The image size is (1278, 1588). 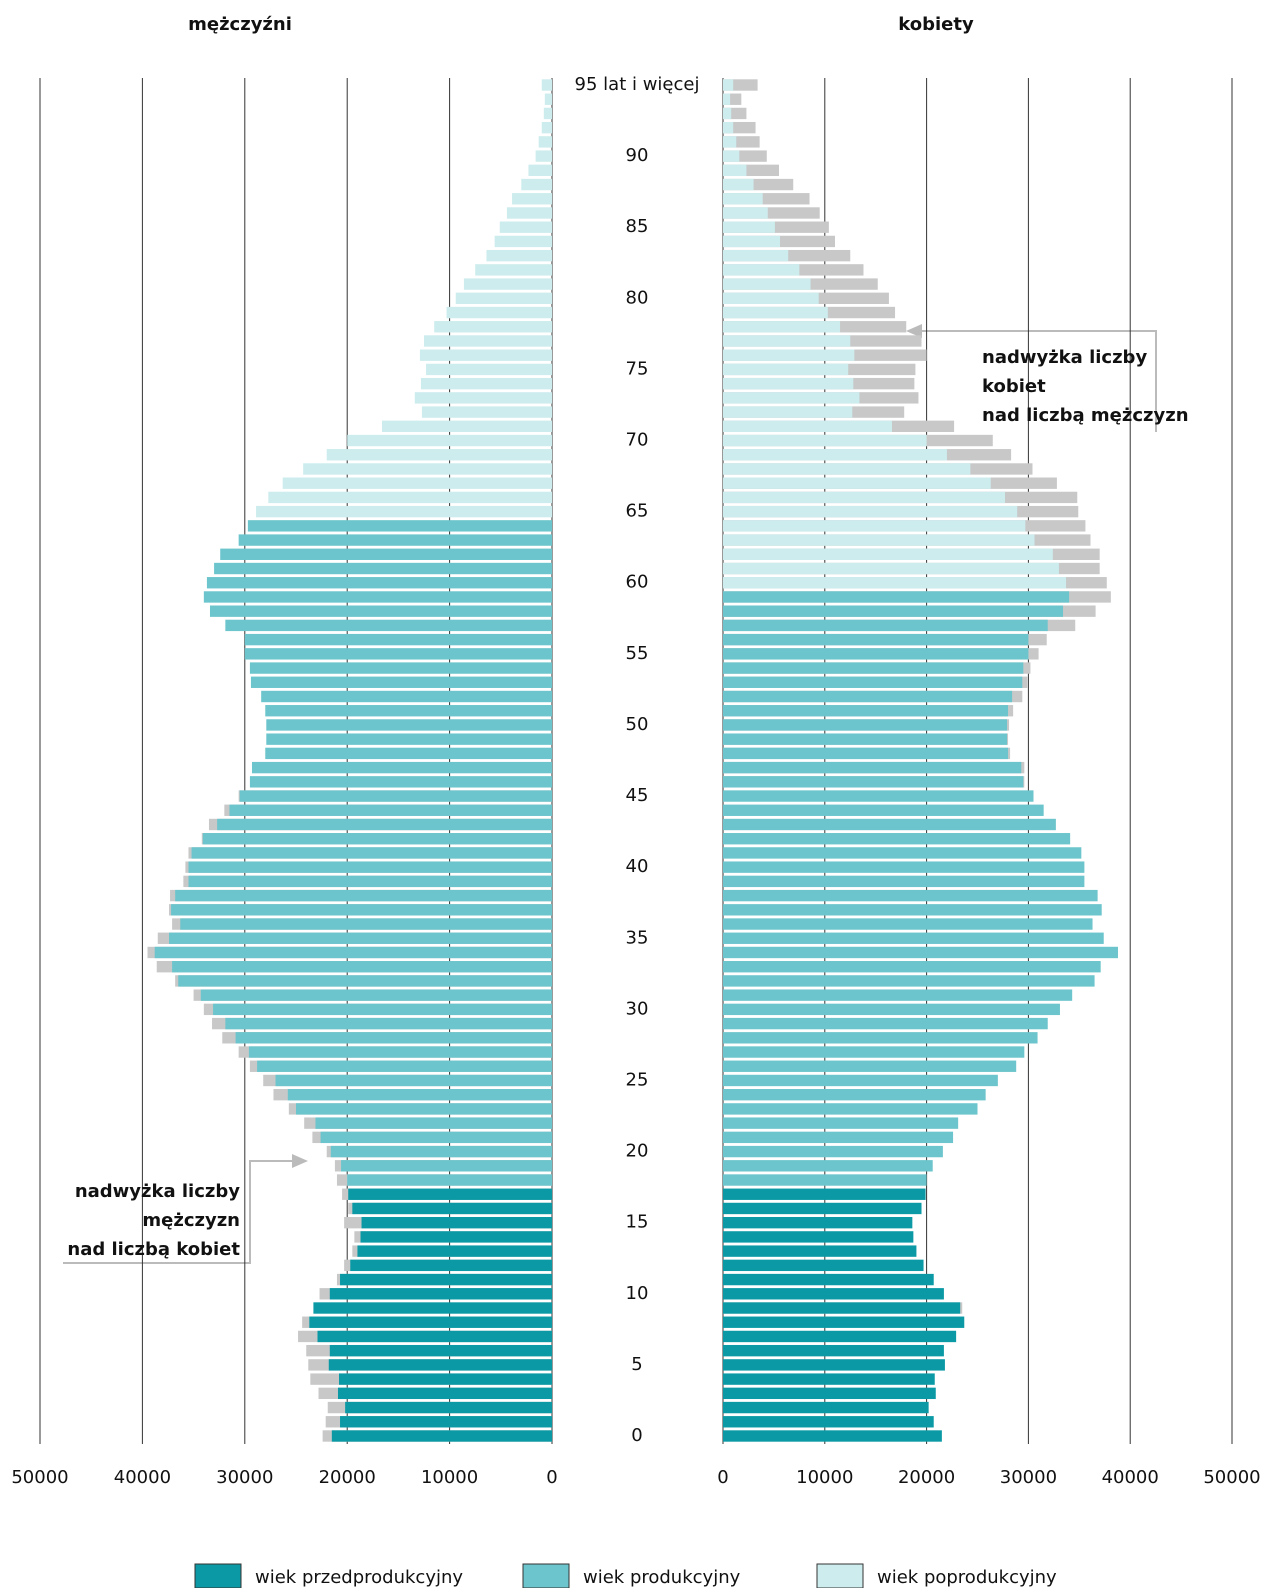 What do you see at coordinates (359, 1577) in the screenshot?
I see `legend-label: wiek przedprodukcyjny` at bounding box center [359, 1577].